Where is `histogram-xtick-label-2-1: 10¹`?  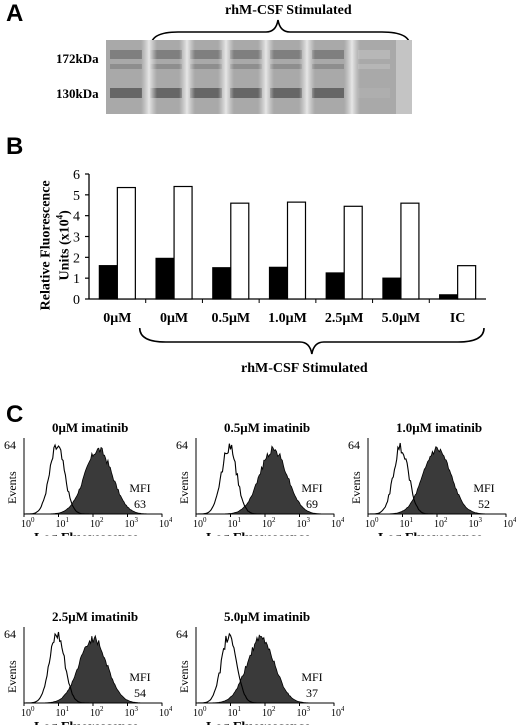 histogram-xtick-label-2-1: 10¹ is located at coordinates (407, 523).